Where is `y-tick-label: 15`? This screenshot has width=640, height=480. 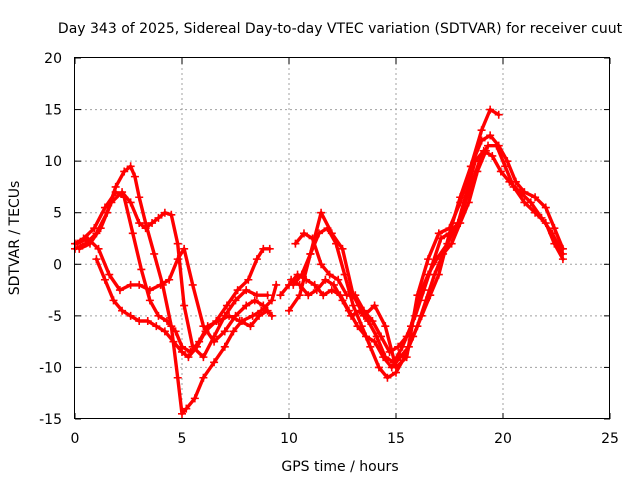
y-tick-label: 15 is located at coordinates (53, 111).